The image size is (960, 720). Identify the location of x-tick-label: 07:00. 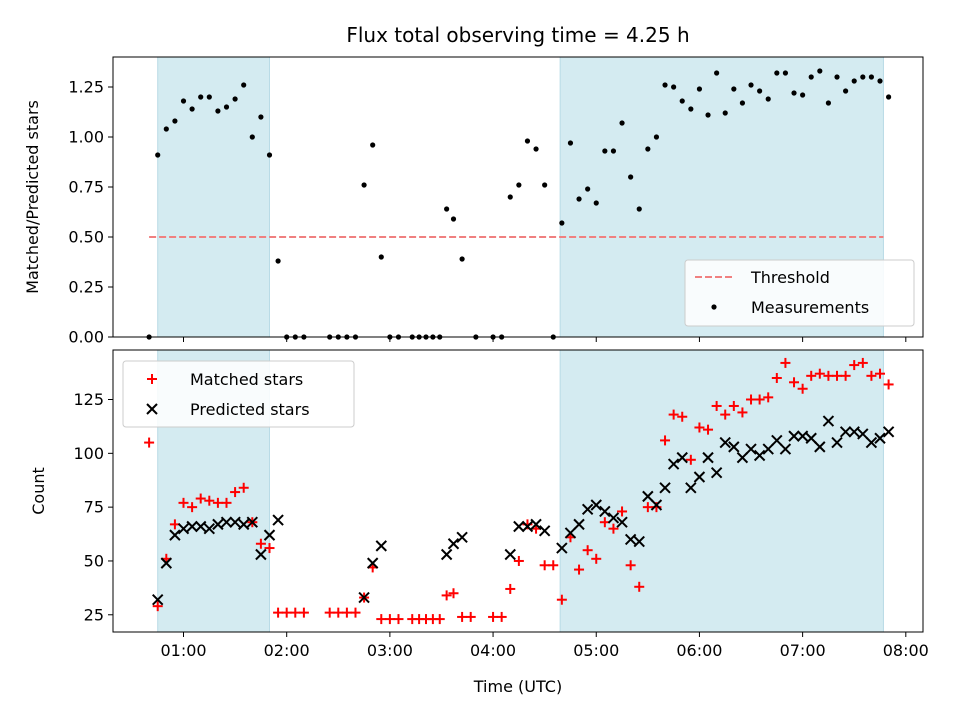
(803, 650).